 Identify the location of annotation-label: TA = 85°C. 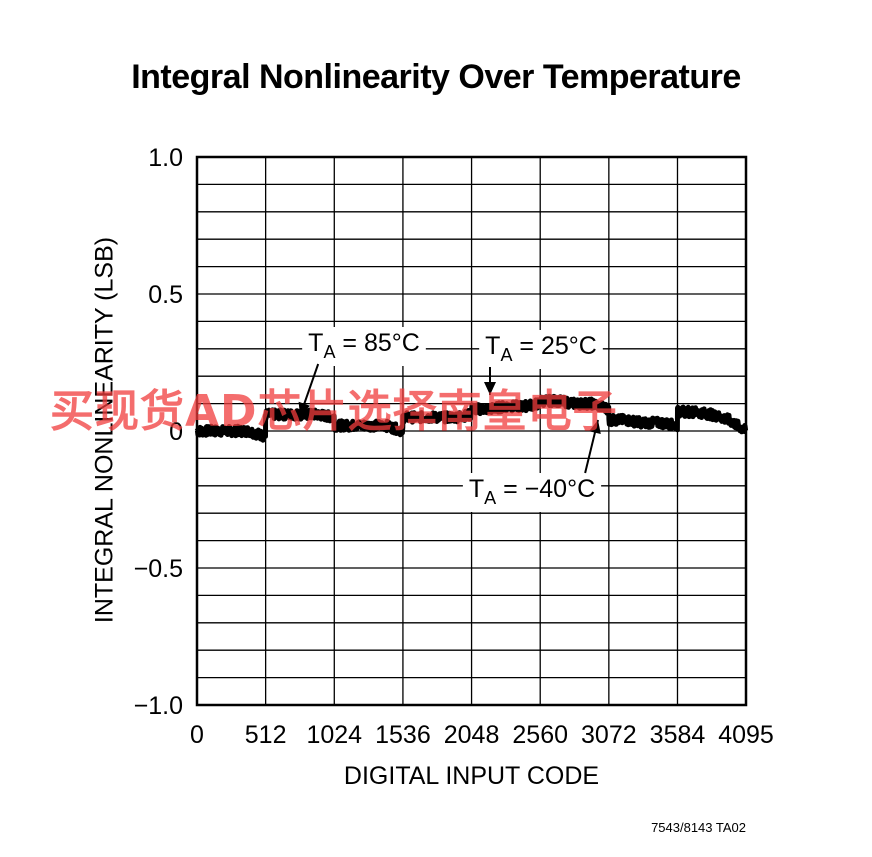
(364, 345).